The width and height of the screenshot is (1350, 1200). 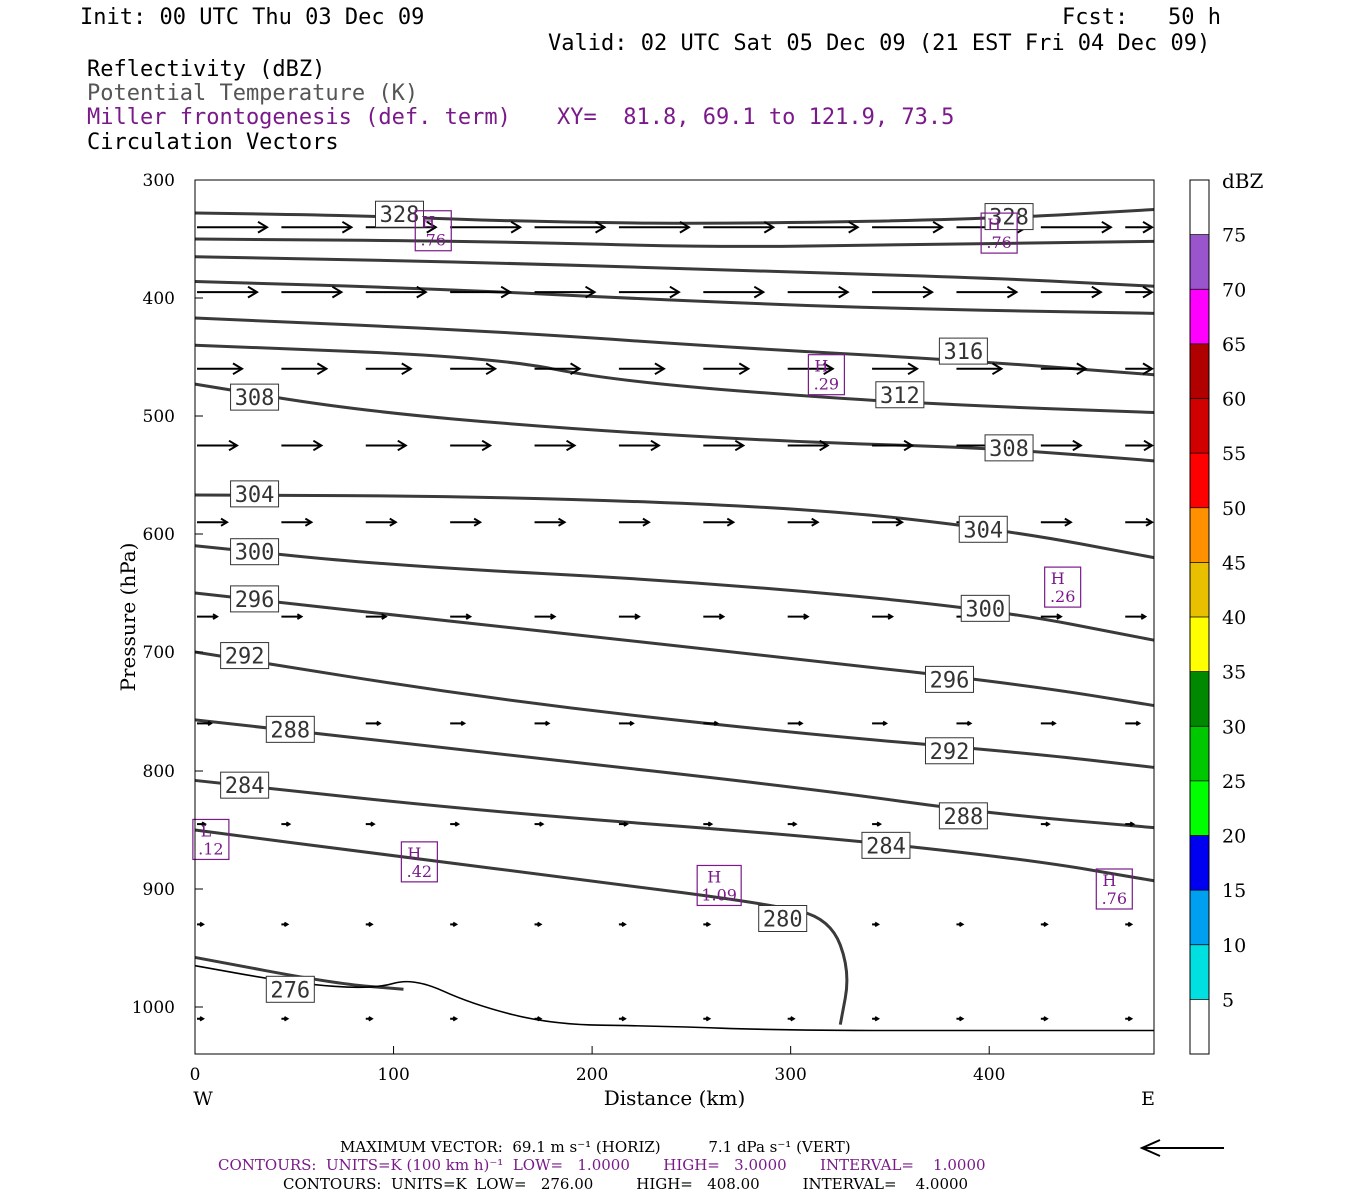 I want to click on x-axis-west-label: W, so click(x=203, y=1099).